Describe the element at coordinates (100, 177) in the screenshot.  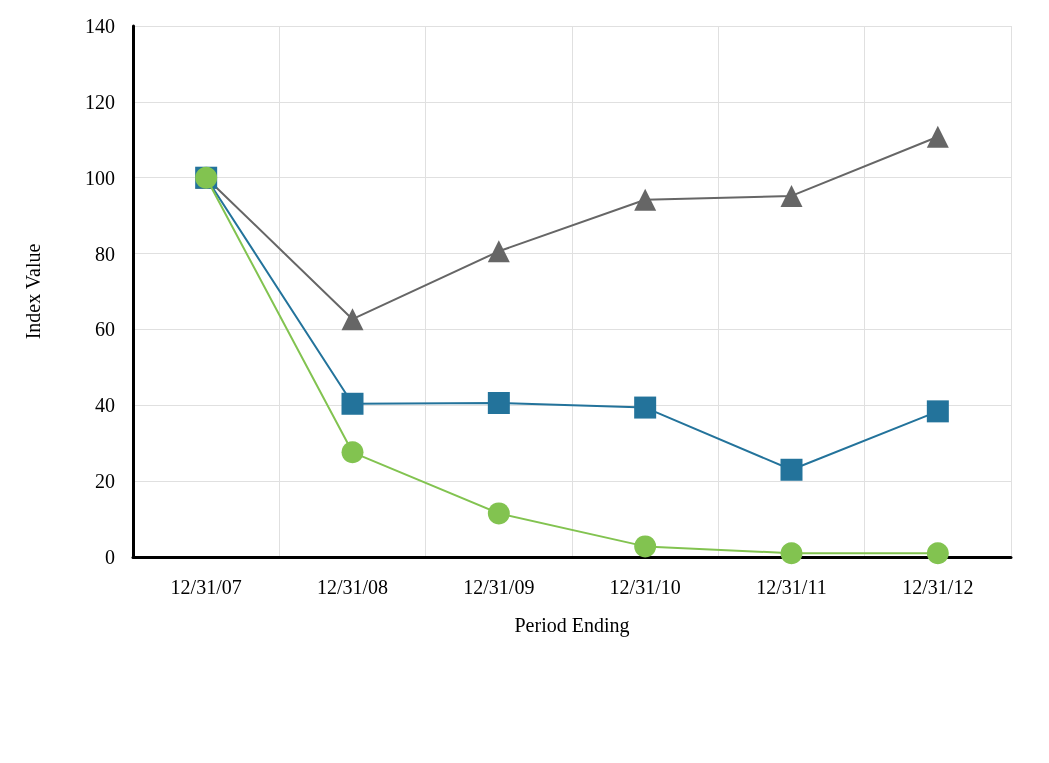
I see `y-tick-label: 100` at that location.